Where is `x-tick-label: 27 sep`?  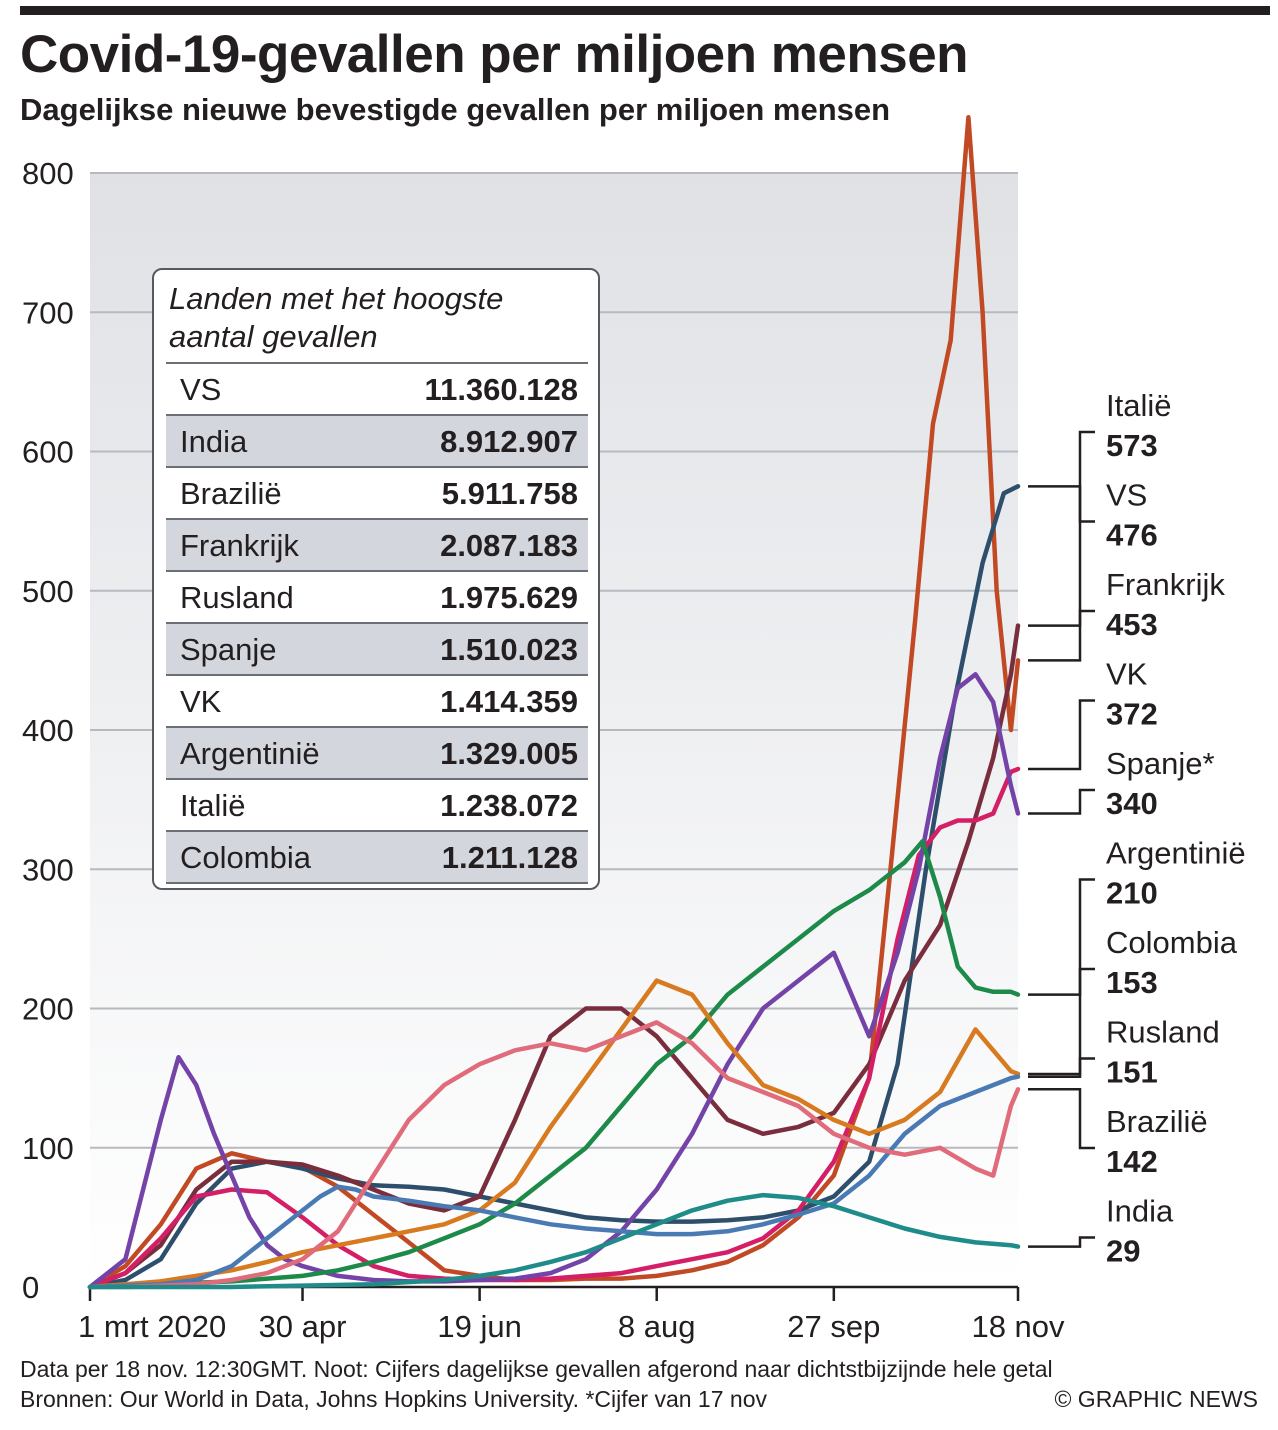
x-tick-label: 27 sep is located at coordinates (833, 1326).